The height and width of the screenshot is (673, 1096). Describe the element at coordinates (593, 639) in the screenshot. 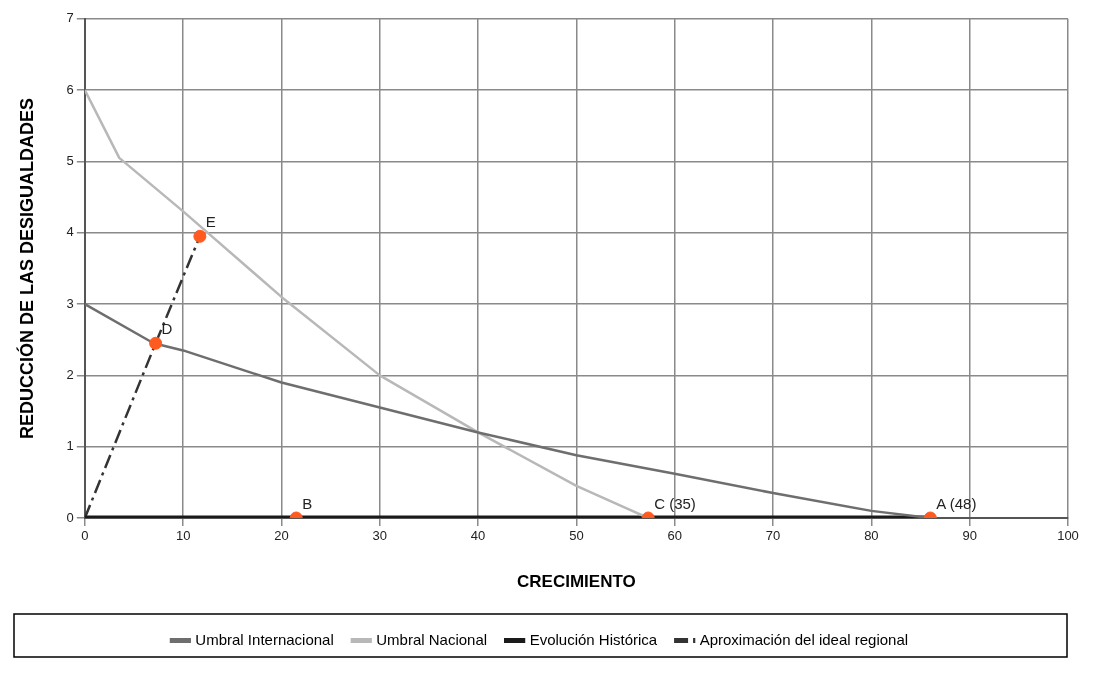

I see `legend-label: Evolución Histórica` at that location.